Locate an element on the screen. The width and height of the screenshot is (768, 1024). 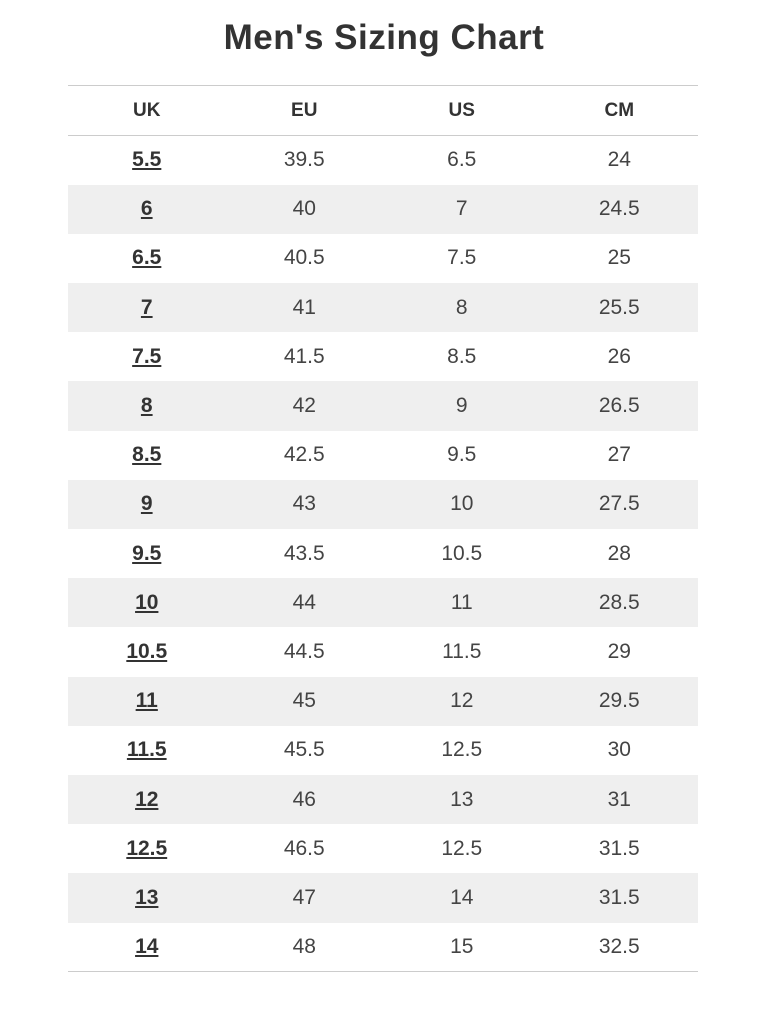
uk-size-link: 11 is located at coordinates (146, 701).